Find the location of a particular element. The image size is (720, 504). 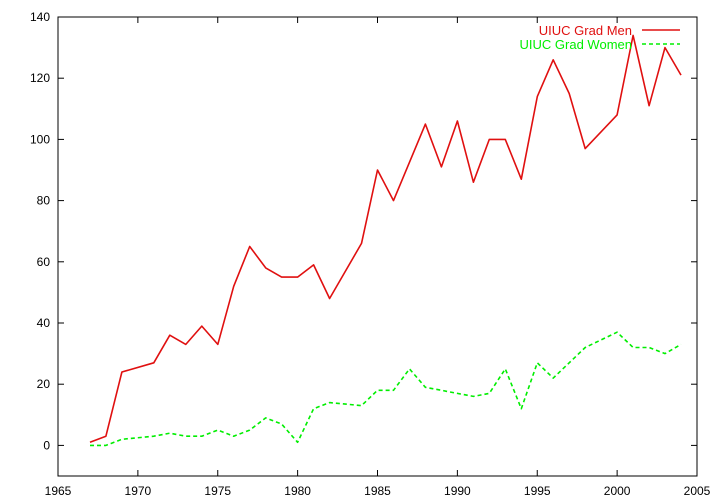

x-tick-label: 1995 is located at coordinates (537, 491).